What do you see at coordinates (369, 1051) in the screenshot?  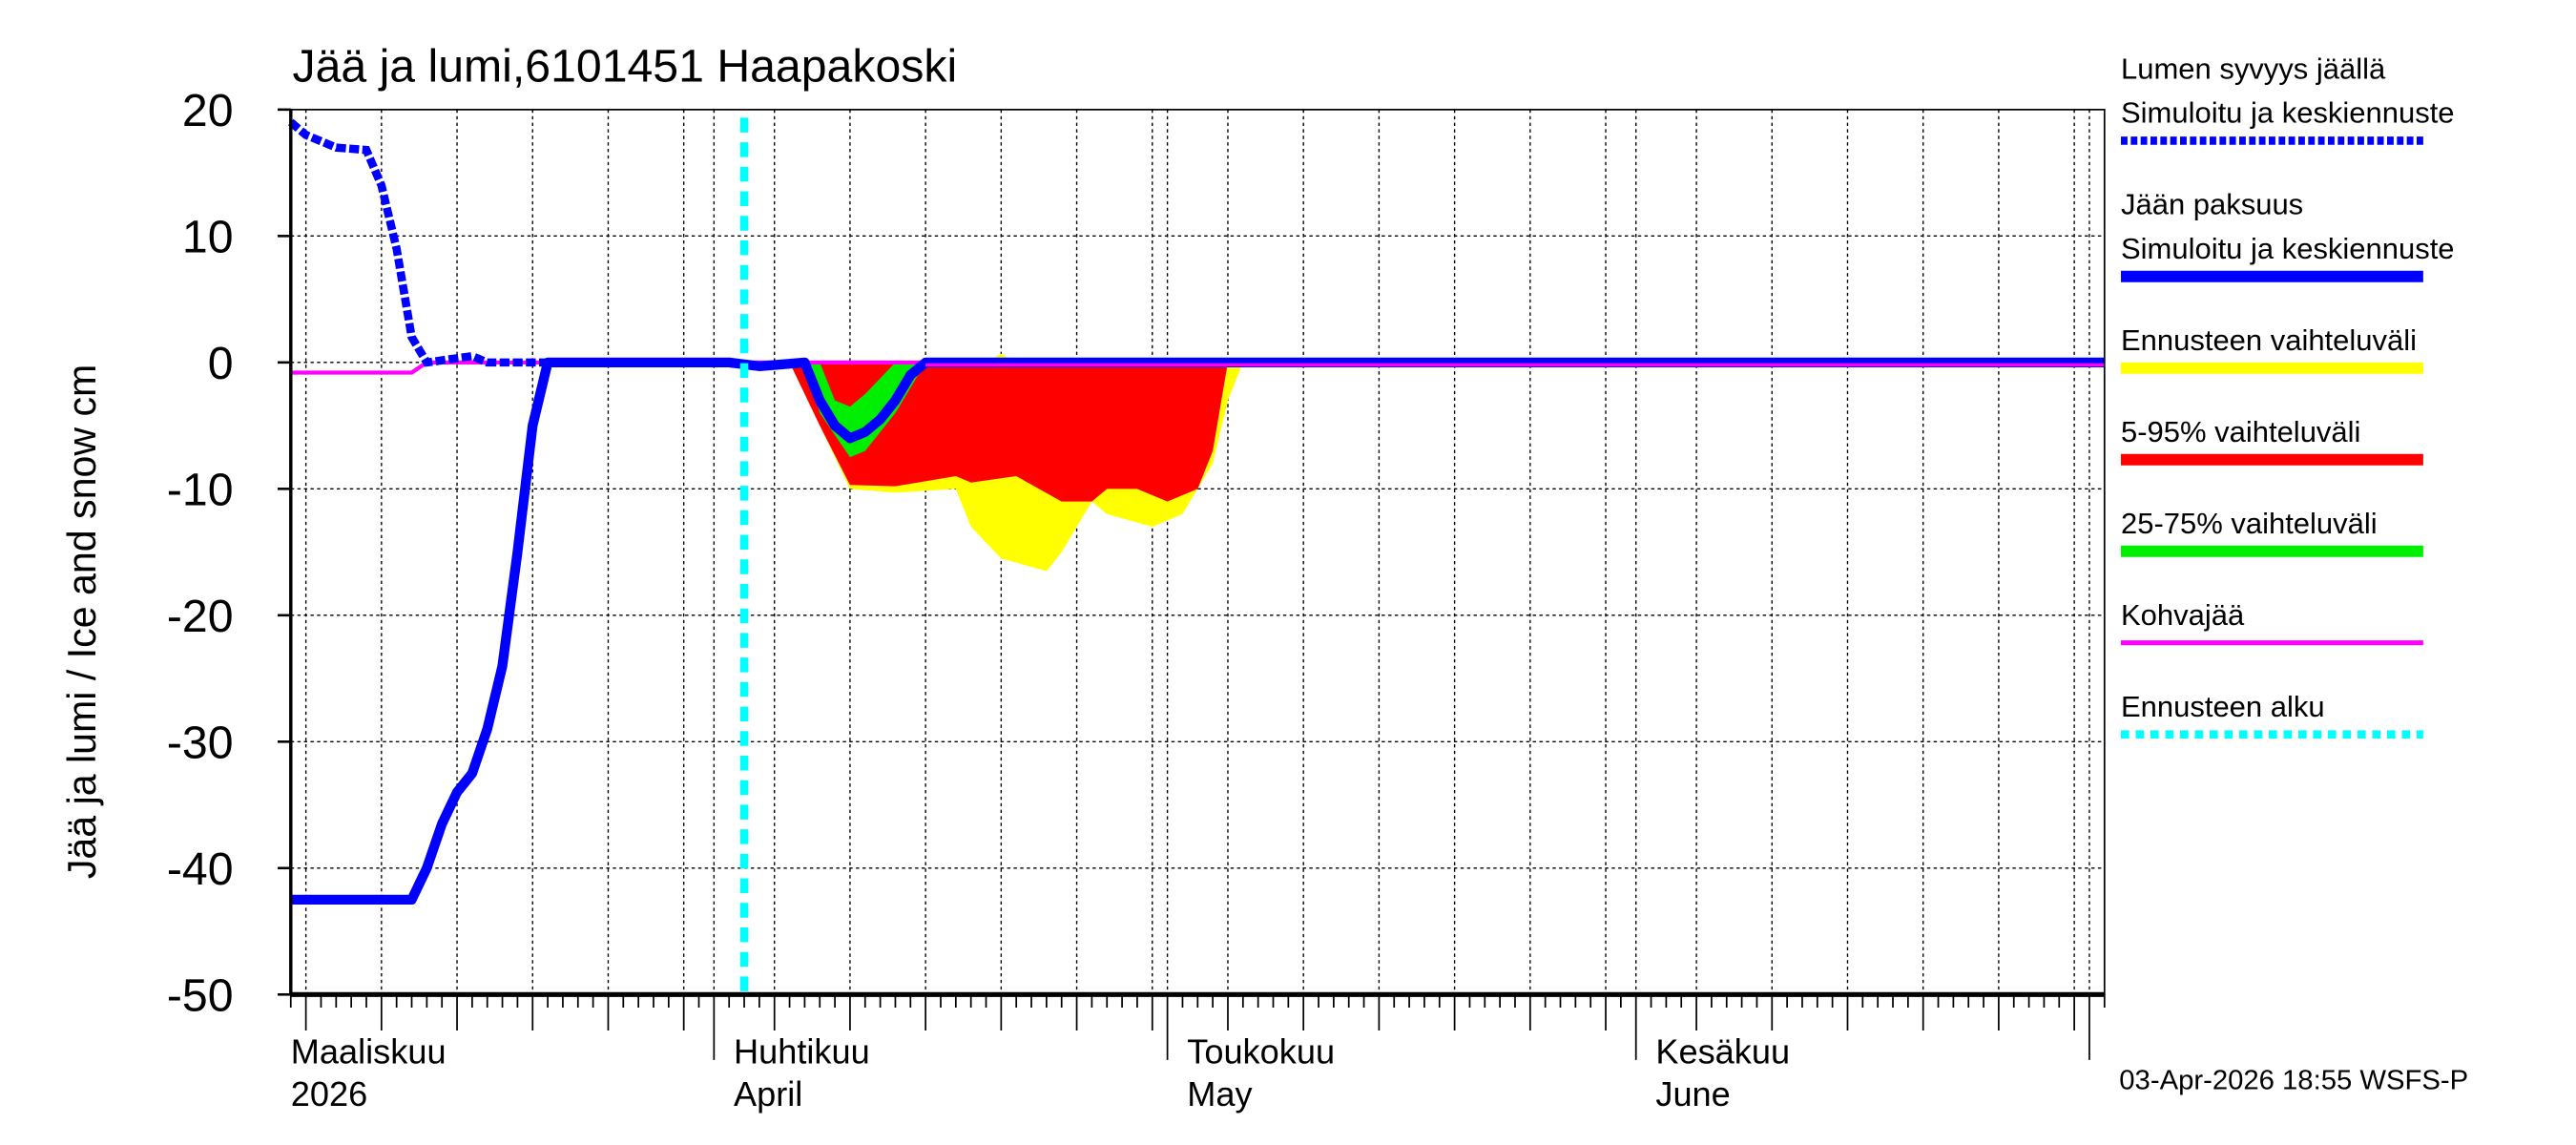 I see `month-label-fi: Maaliskuu` at bounding box center [369, 1051].